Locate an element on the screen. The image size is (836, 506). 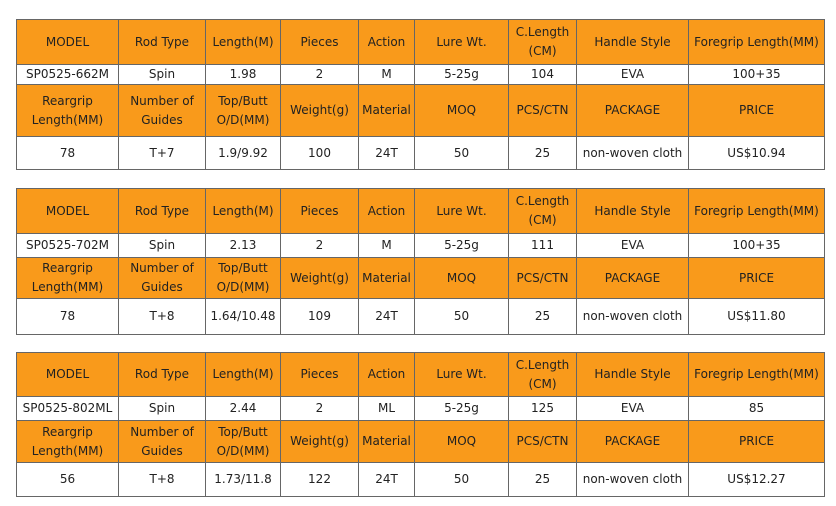
data-cell: non-woven cloth is located at coordinates (632, 316).